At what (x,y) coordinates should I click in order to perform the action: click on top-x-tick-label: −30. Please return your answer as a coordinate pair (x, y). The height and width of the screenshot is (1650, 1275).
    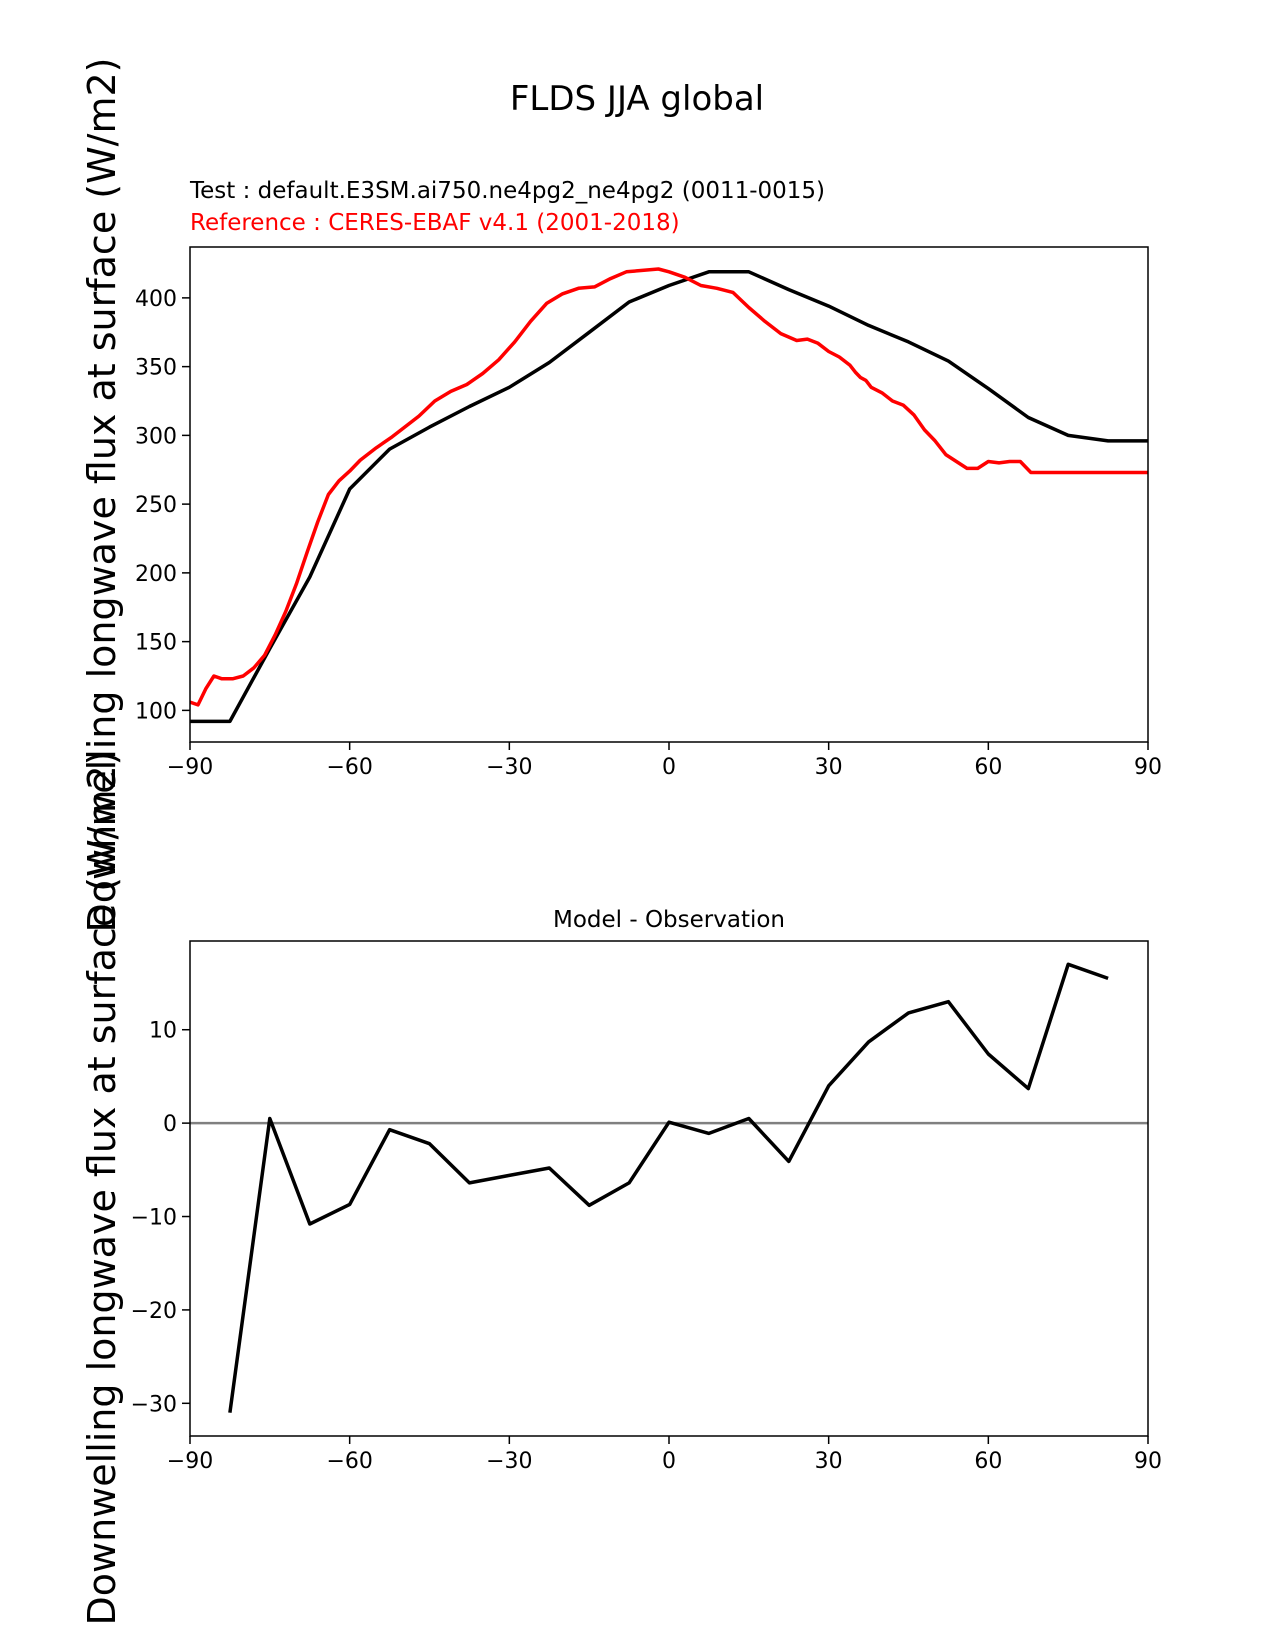
    Looking at the image, I should click on (509, 767).